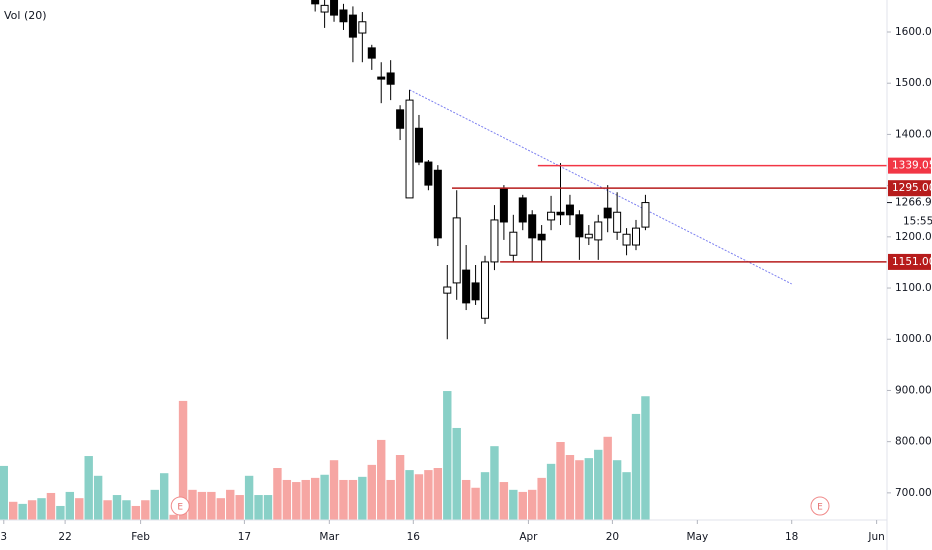 This screenshot has width=932, height=550. Describe the element at coordinates (913, 203) in the screenshot. I see `last-price-label: 1266.90` at that location.